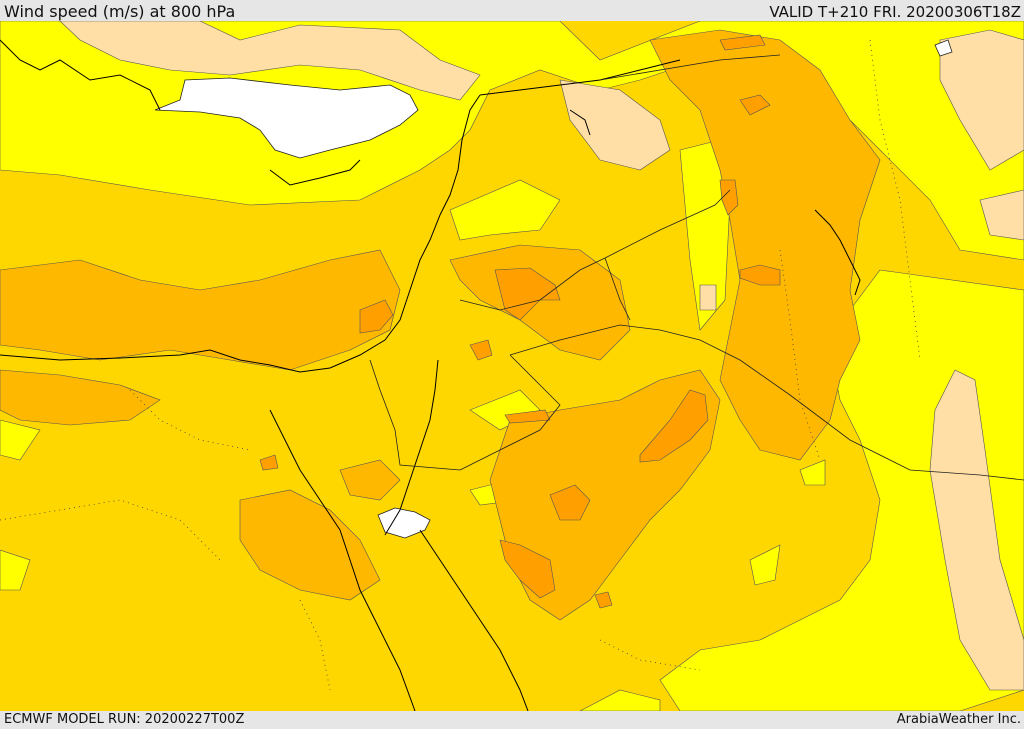  What do you see at coordinates (120, 11) in the screenshot?
I see `map-title: Wind speed (m/s) at 800 hPa` at bounding box center [120, 11].